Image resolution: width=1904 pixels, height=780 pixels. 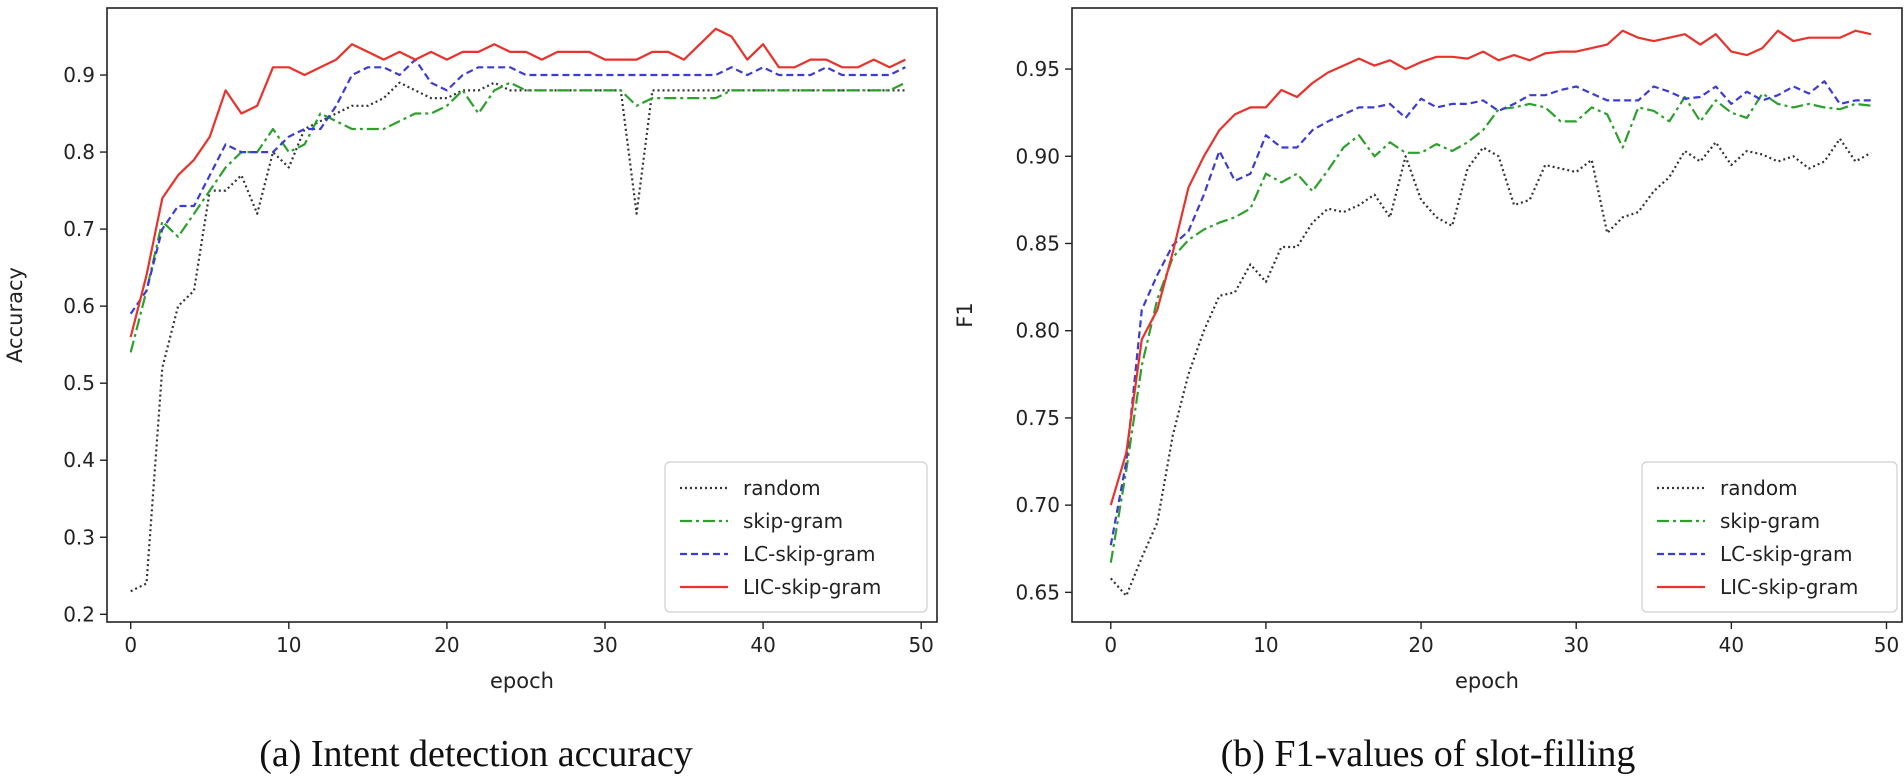 I want to click on chart-a-ytick-label: 0.4, so click(x=79, y=460).